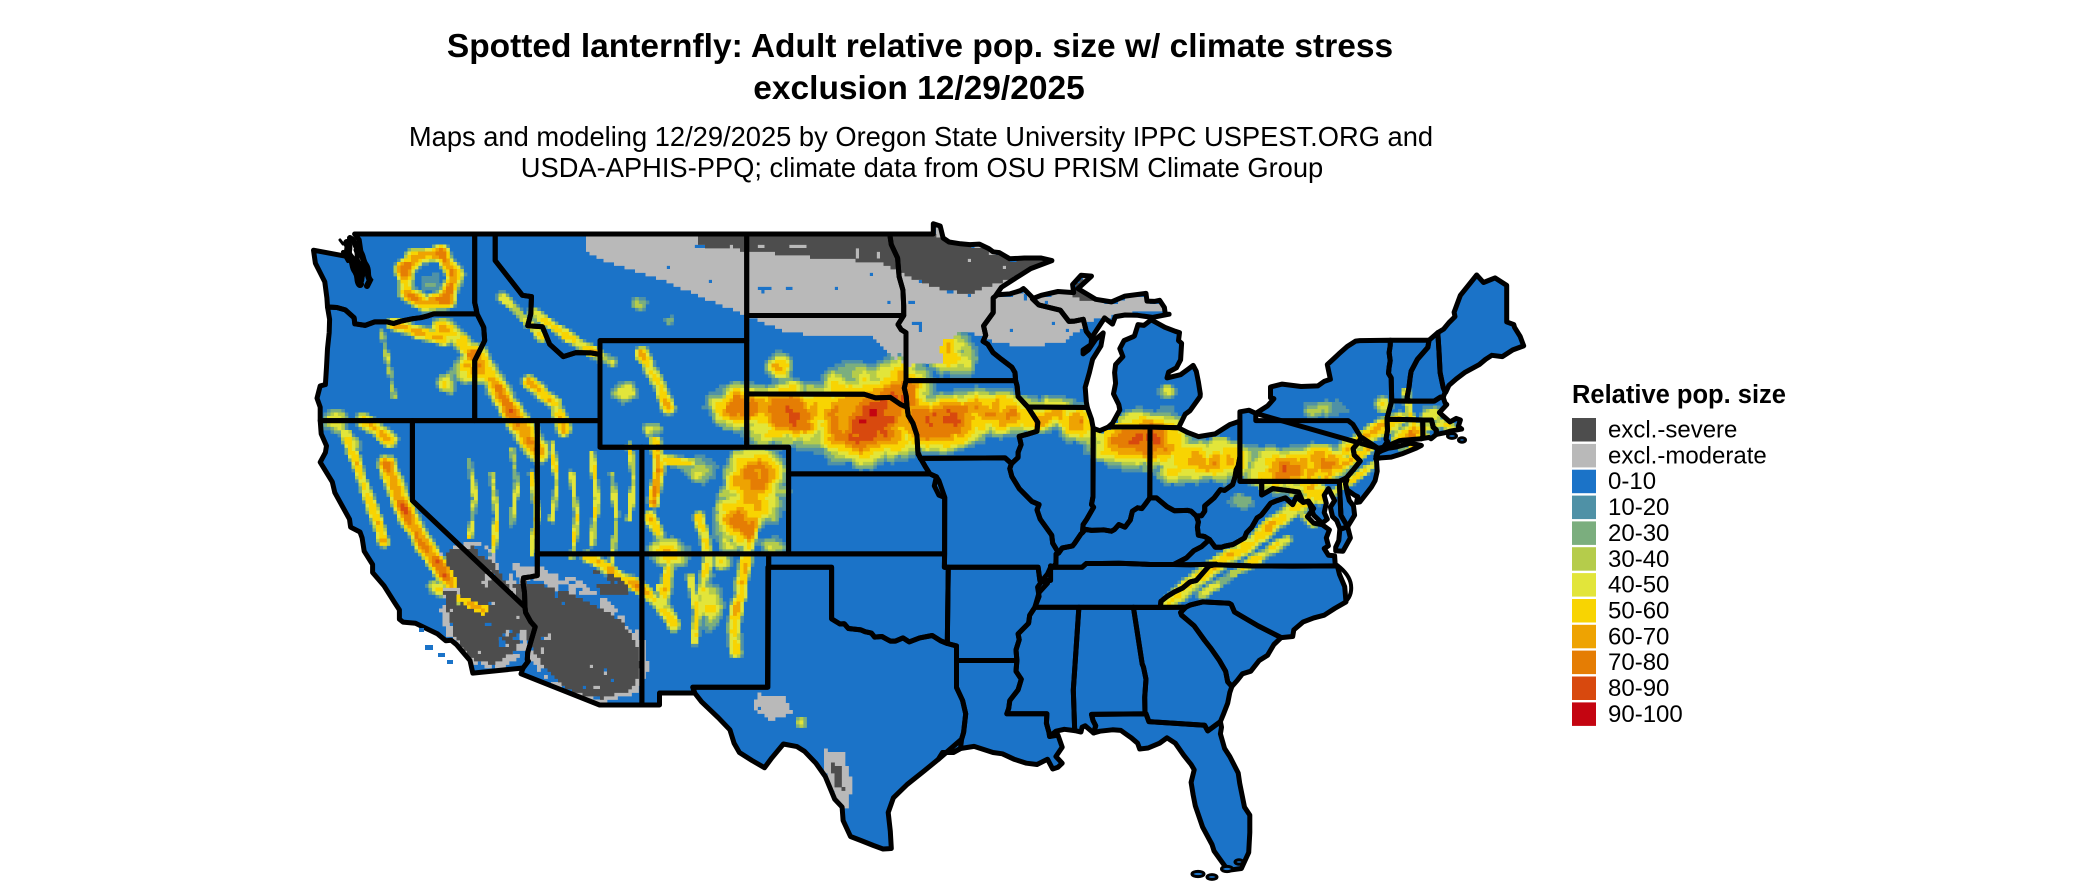 This screenshot has height=892, width=2100. Describe the element at coordinates (1638, 688) in the screenshot. I see `svg-text: 80-90` at that location.